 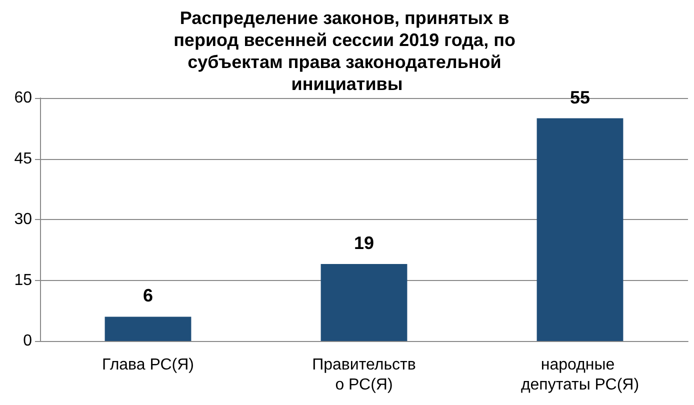 What do you see at coordinates (580, 97) in the screenshot?
I see `data-label: 55` at bounding box center [580, 97].